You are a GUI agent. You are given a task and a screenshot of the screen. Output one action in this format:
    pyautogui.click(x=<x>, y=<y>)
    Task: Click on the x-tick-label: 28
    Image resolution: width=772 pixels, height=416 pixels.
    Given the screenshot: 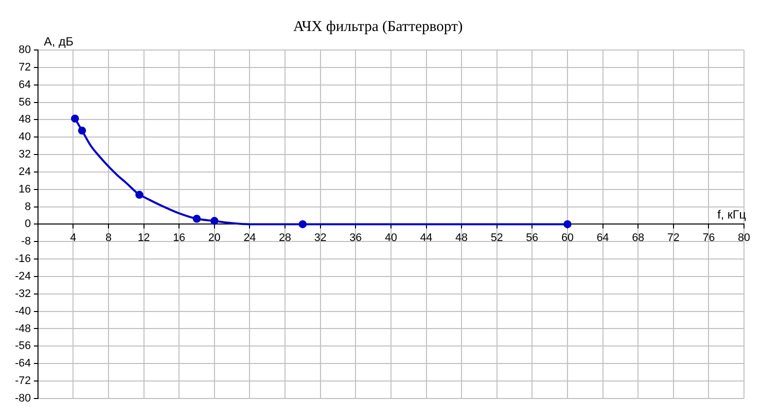 What is the action you would take?
    pyautogui.click(x=285, y=238)
    